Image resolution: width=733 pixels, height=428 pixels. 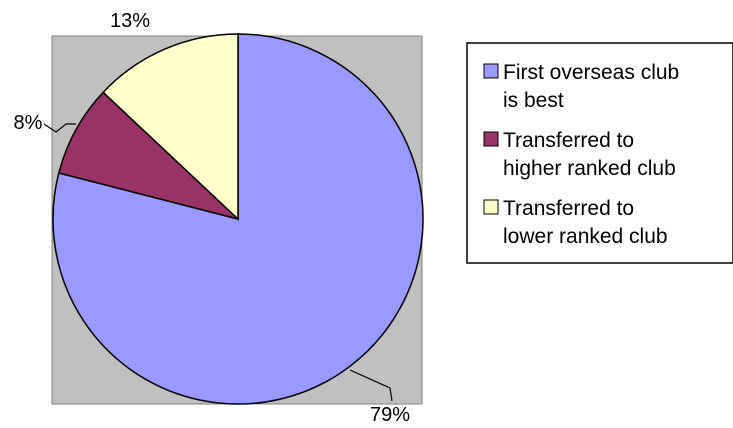 What do you see at coordinates (585, 236) in the screenshot?
I see `legend-label-lower-ranked-line2: lower ranked club` at bounding box center [585, 236].